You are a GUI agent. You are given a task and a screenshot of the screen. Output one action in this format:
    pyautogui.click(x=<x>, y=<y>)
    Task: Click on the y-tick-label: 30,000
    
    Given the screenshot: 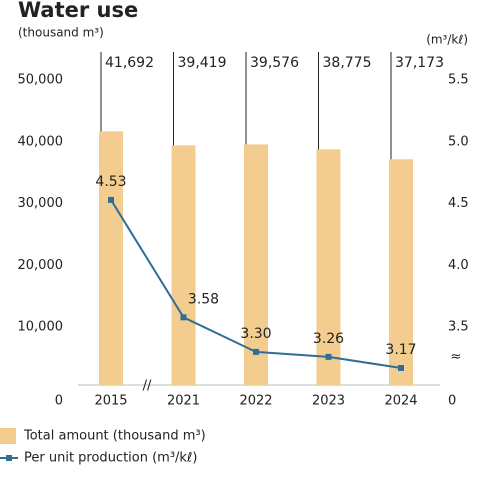 What is the action you would take?
    pyautogui.click(x=41, y=203)
    